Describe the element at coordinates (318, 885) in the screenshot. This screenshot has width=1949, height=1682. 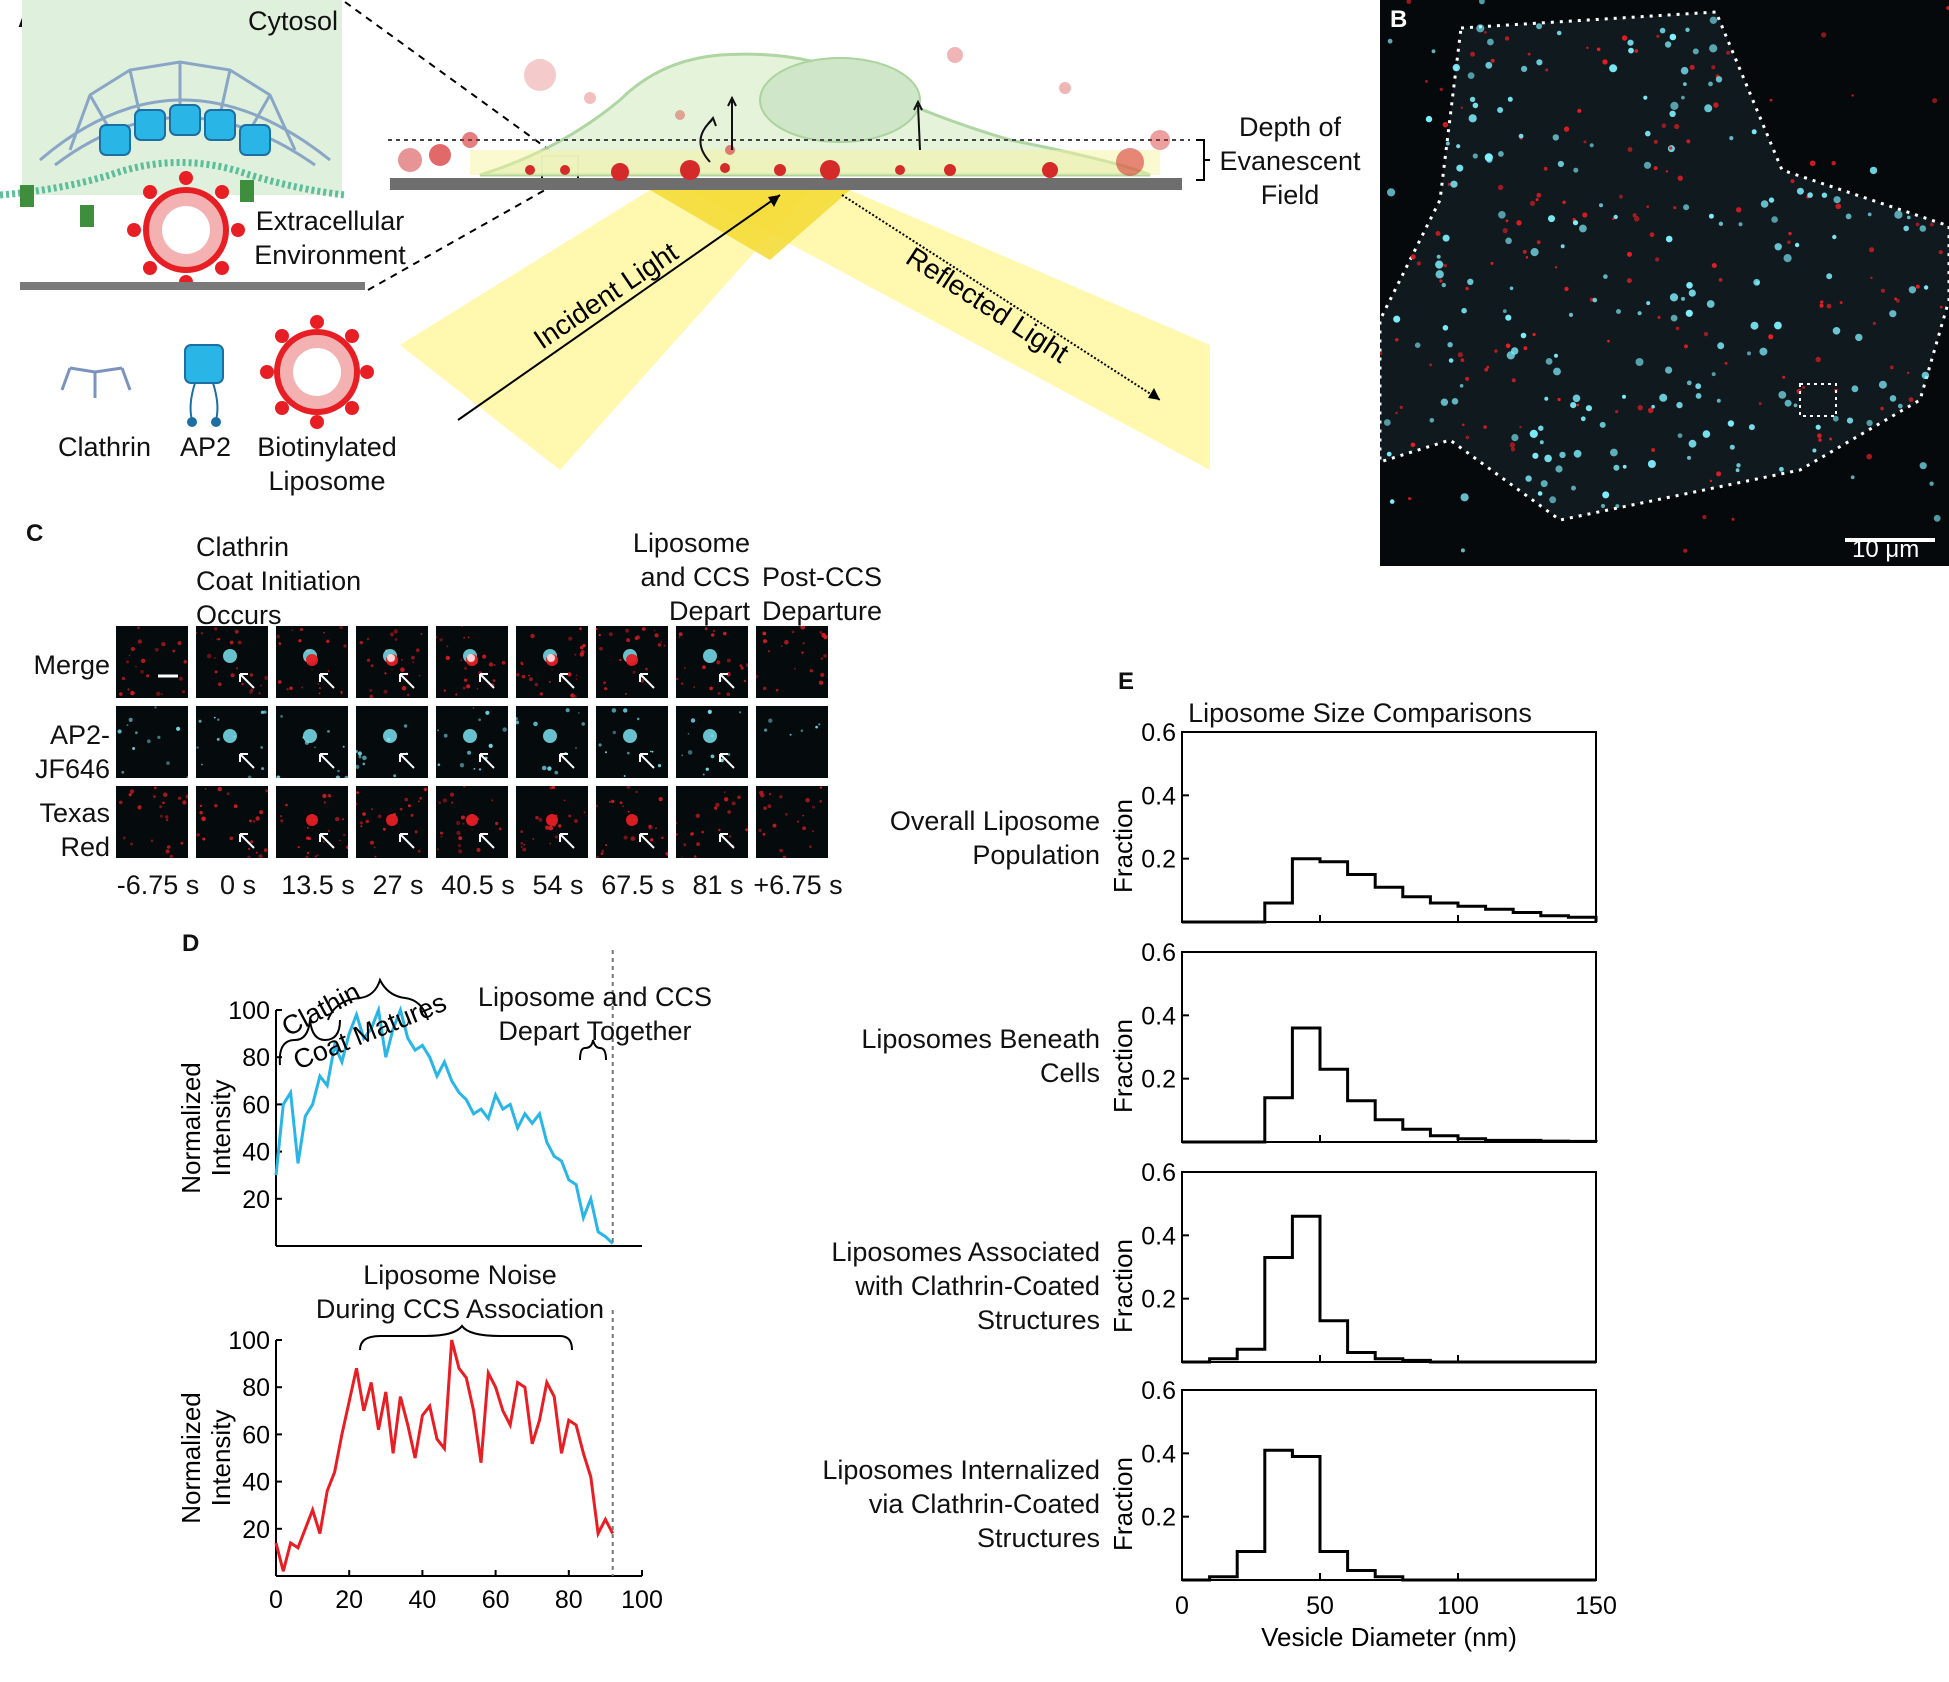
I see `time-label: 13.5 s` at that location.